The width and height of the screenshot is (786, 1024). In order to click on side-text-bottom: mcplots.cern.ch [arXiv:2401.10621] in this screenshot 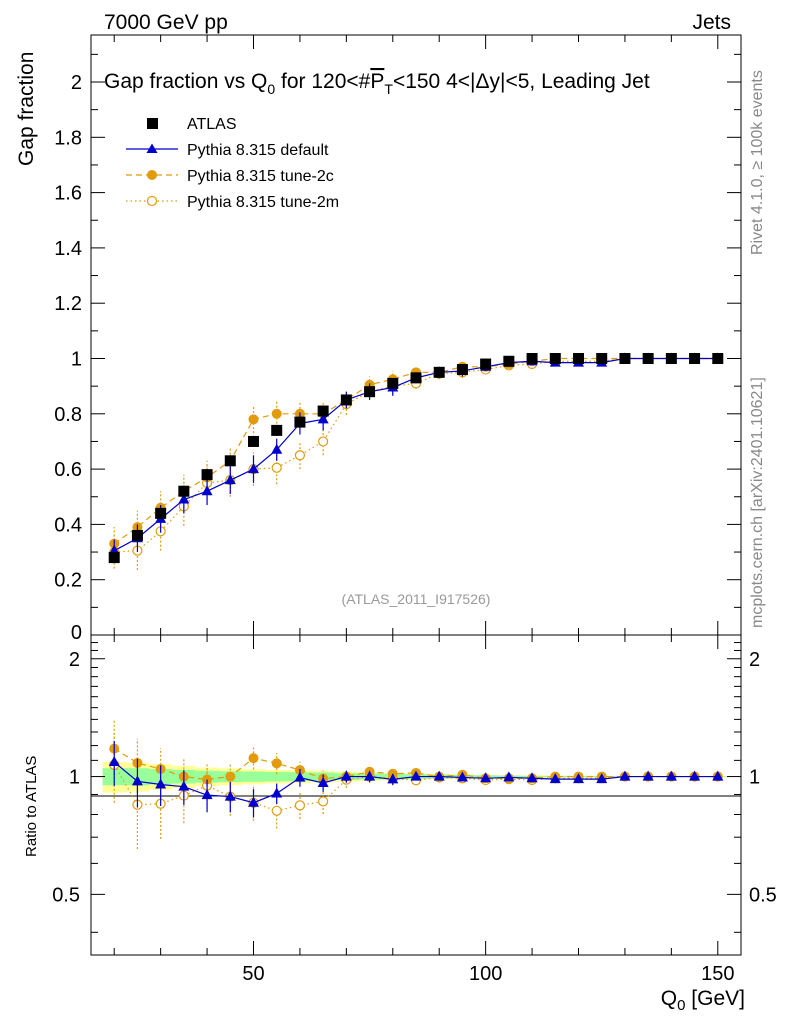, I will do `click(757, 502)`.